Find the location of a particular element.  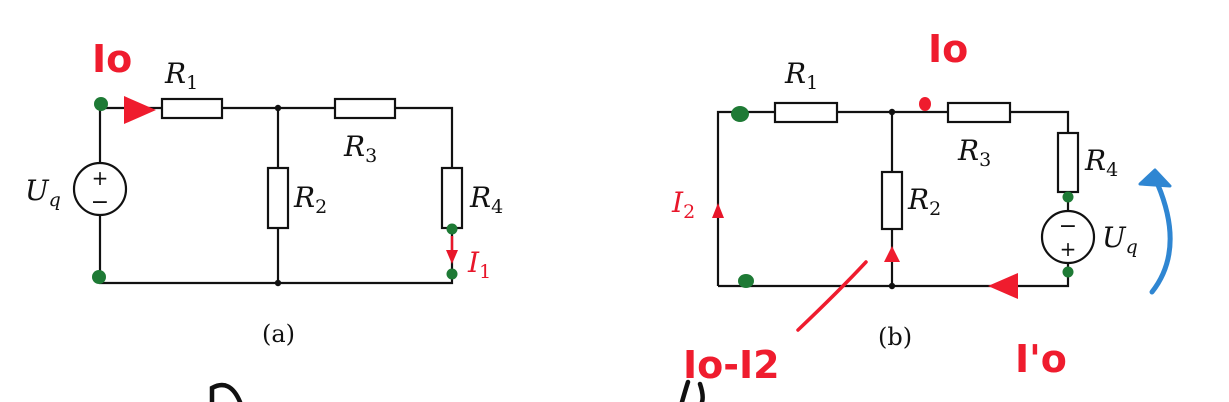

handwritten-io-prime-label: I'o is located at coordinates (1041, 359).